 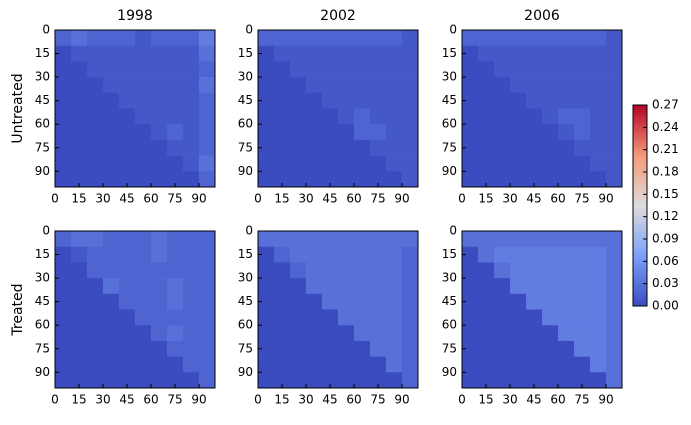 What do you see at coordinates (542, 309) in the screenshot?
I see `panel-frame` at bounding box center [542, 309].